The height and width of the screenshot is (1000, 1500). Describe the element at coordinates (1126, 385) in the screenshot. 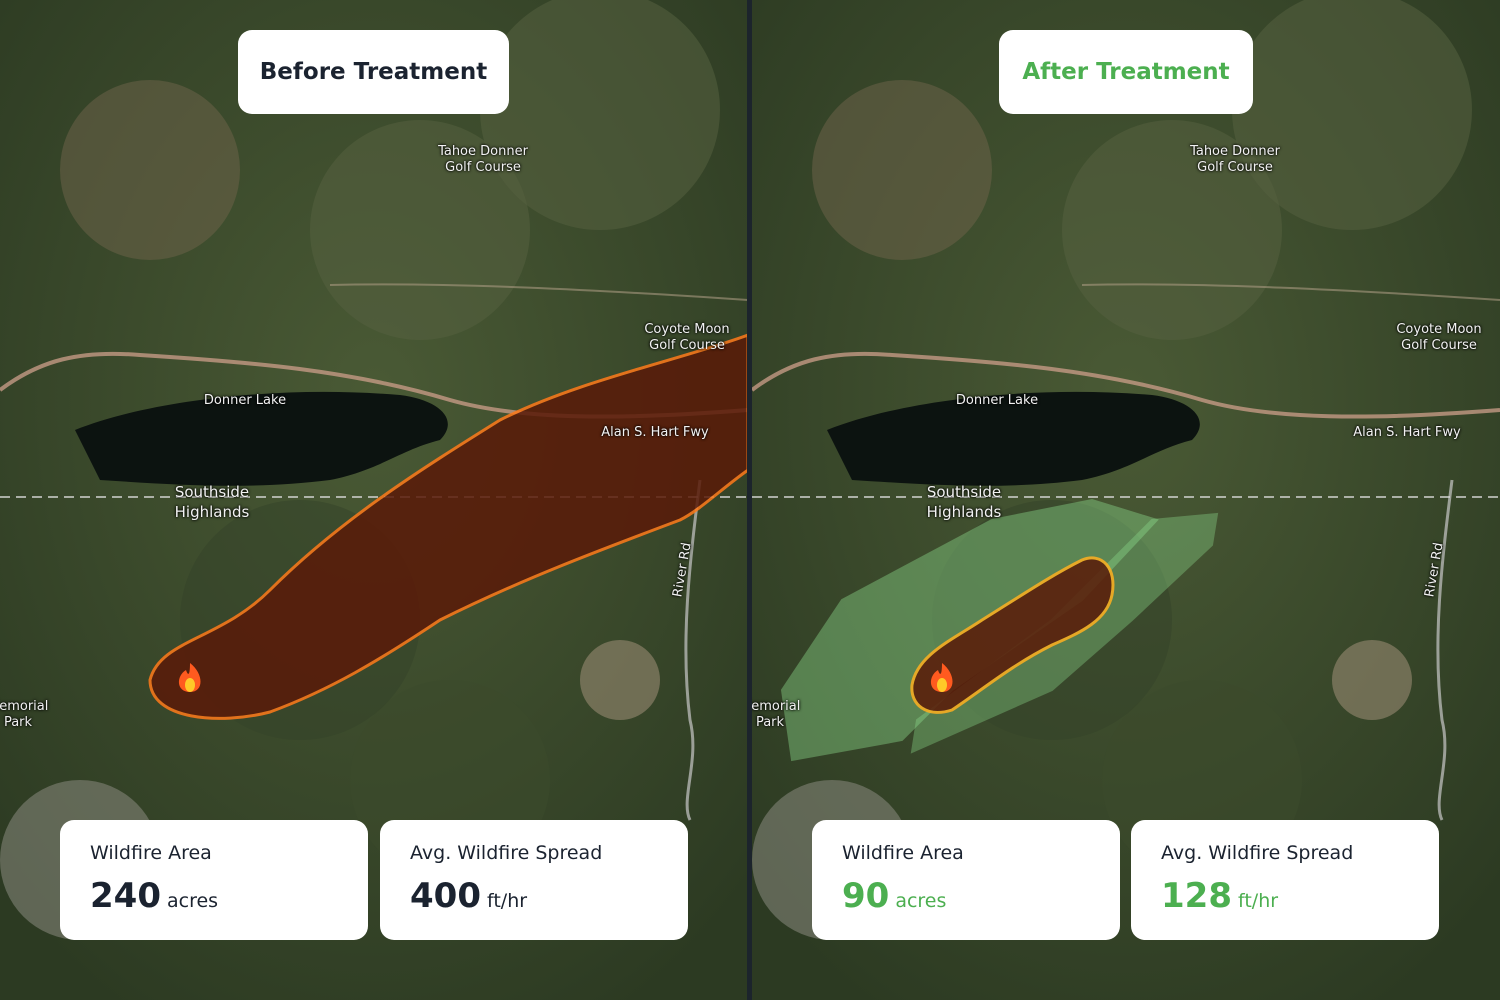

I see `highway` at that location.